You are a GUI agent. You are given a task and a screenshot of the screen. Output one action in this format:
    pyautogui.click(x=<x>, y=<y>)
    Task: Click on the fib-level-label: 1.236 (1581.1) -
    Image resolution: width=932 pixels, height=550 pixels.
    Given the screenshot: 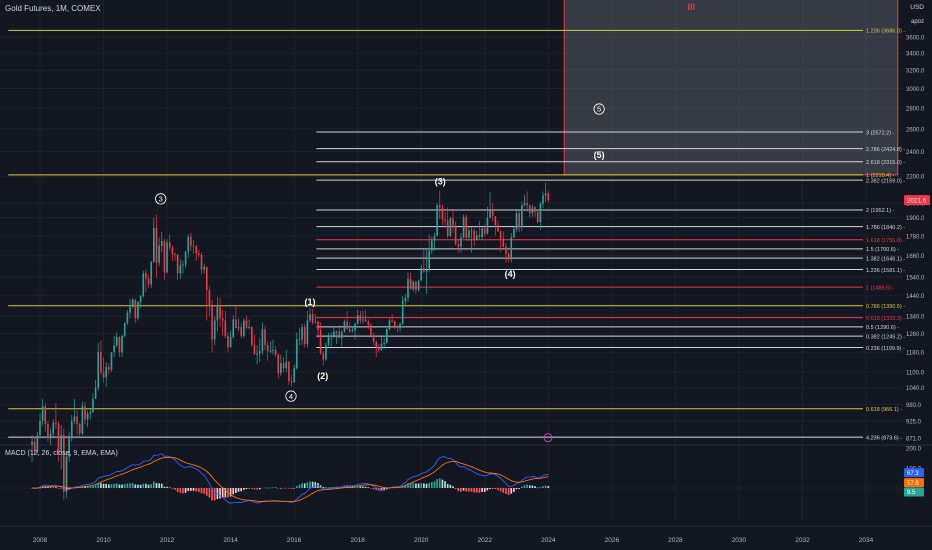 What is the action you would take?
    pyautogui.click(x=885, y=271)
    